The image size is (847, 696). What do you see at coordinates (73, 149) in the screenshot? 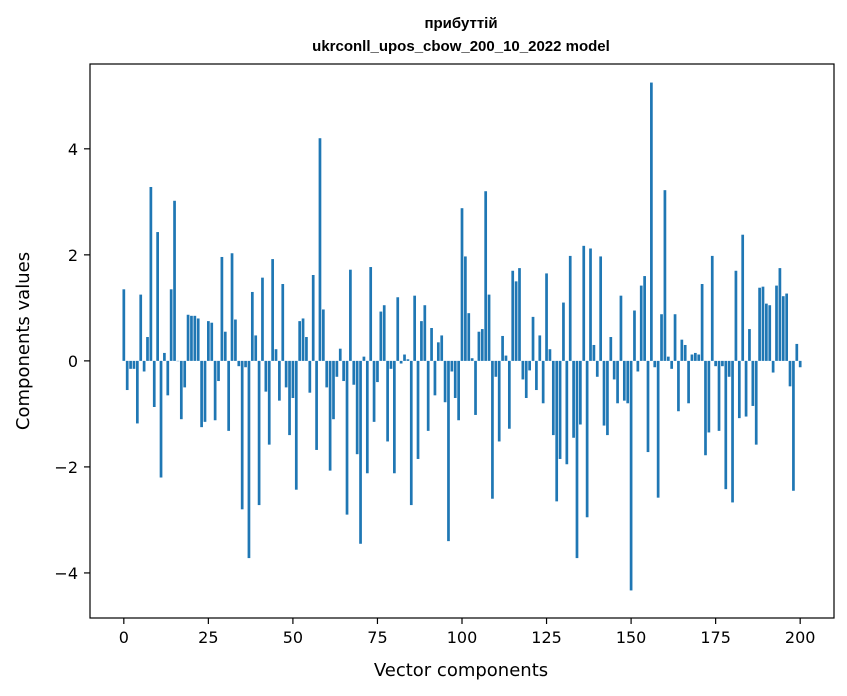
I see `y-tick-label: 4` at bounding box center [73, 149].